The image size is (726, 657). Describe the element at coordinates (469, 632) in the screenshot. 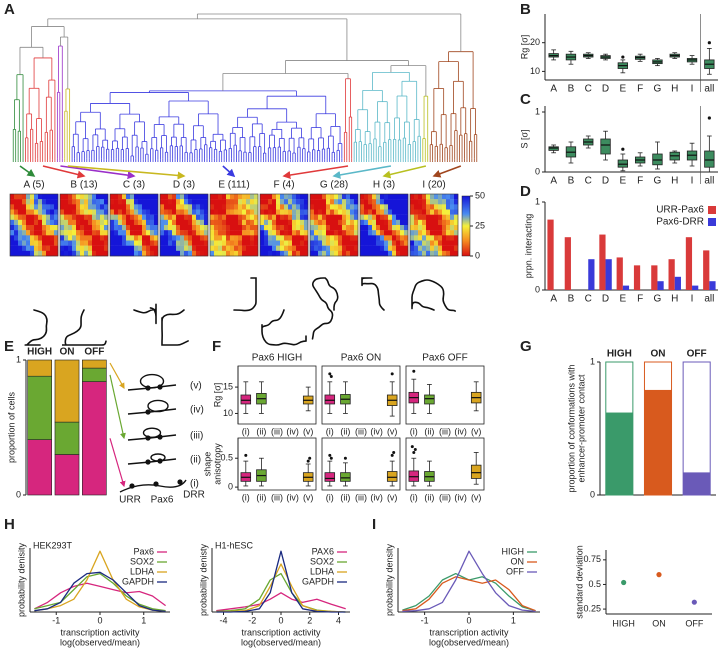

I see `x-axis-label: transcription activity` at that location.